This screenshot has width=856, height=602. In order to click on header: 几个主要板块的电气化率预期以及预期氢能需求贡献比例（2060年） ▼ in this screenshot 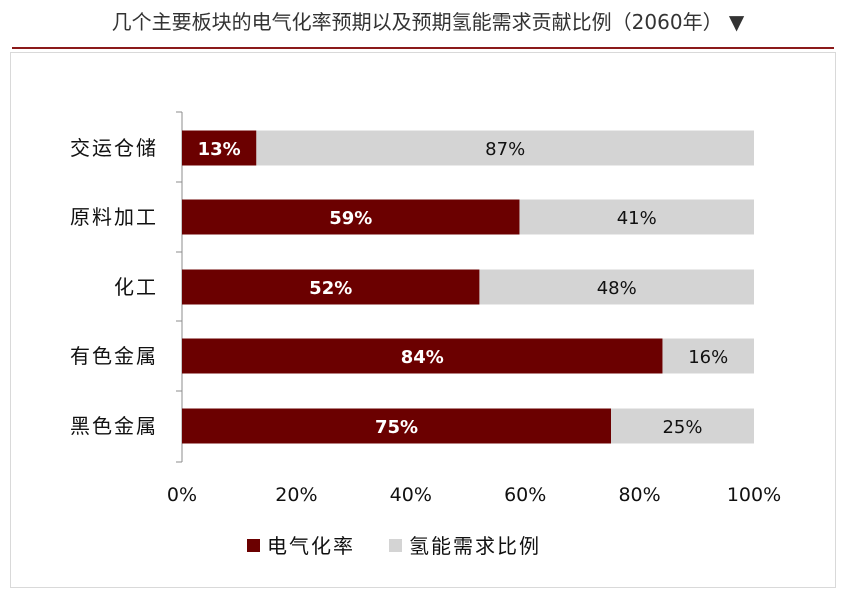, I will do `click(428, 24)`.